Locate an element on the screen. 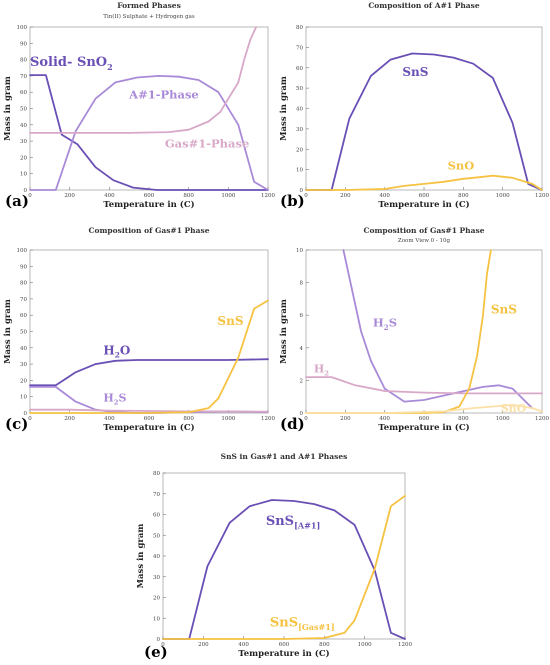  y-tick-label: 70 is located at coordinates (299, 48).